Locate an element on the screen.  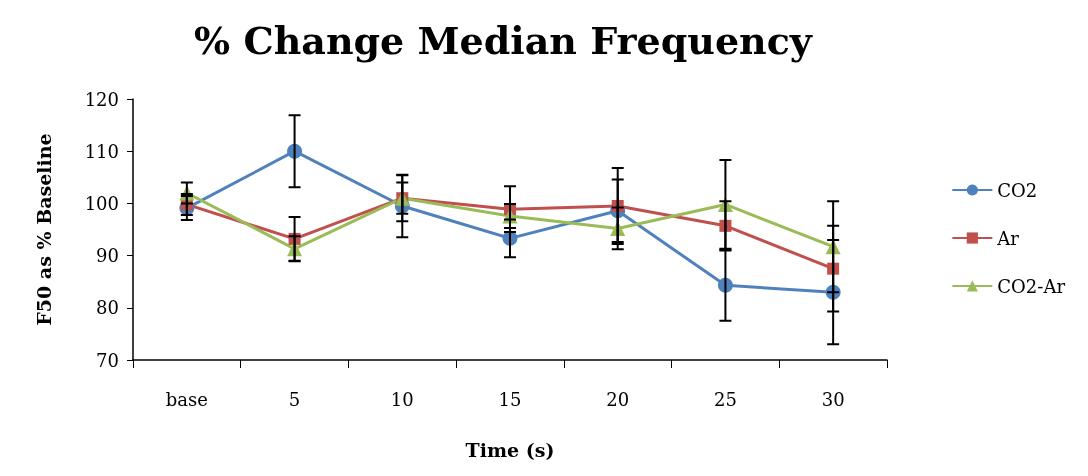
legend-label: CO2-Ar is located at coordinates (1031, 286).